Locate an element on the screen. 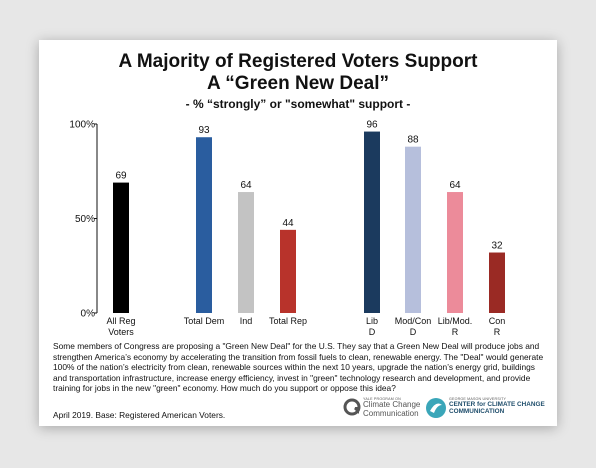 The width and height of the screenshot is (596, 468). x-category-label-line: Voters is located at coordinates (121, 332).